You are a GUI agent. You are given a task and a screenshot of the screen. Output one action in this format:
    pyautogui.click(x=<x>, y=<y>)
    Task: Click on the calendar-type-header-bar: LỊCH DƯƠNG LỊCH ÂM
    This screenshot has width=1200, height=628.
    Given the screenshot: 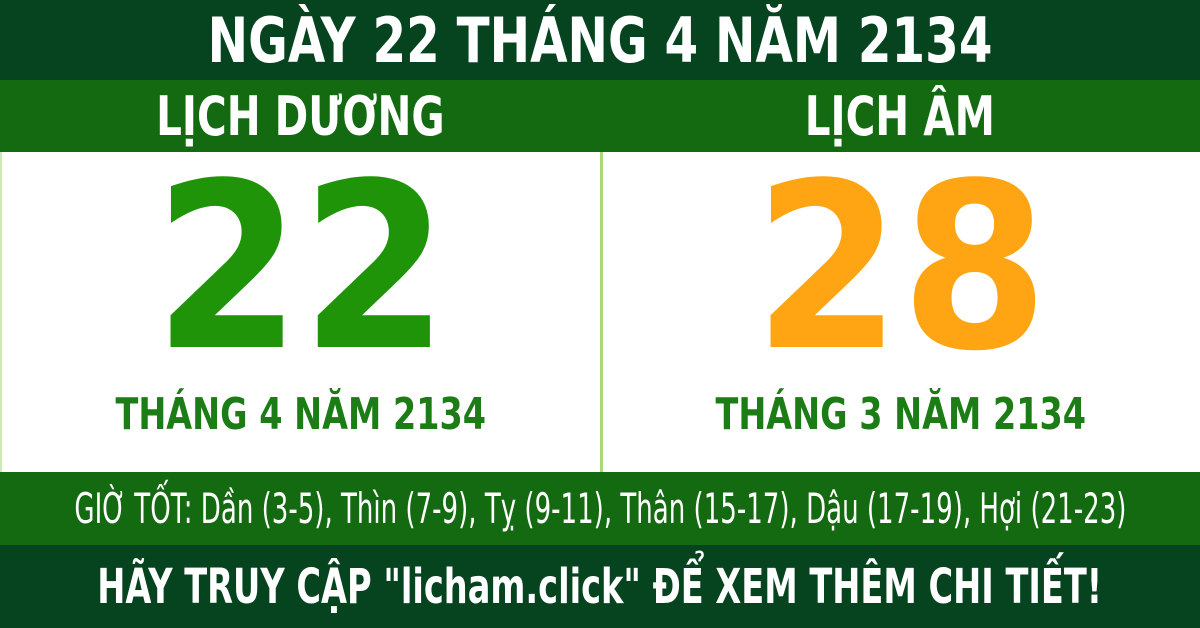 What is the action you would take?
    pyautogui.click(x=600, y=116)
    